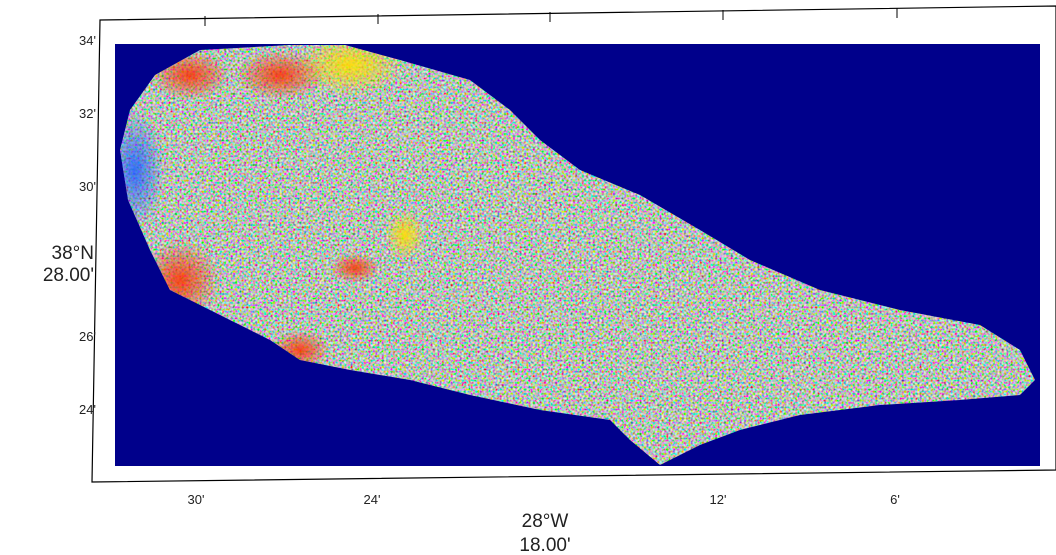  What do you see at coordinates (551, 17) in the screenshot?
I see `tick-marks` at bounding box center [551, 17].